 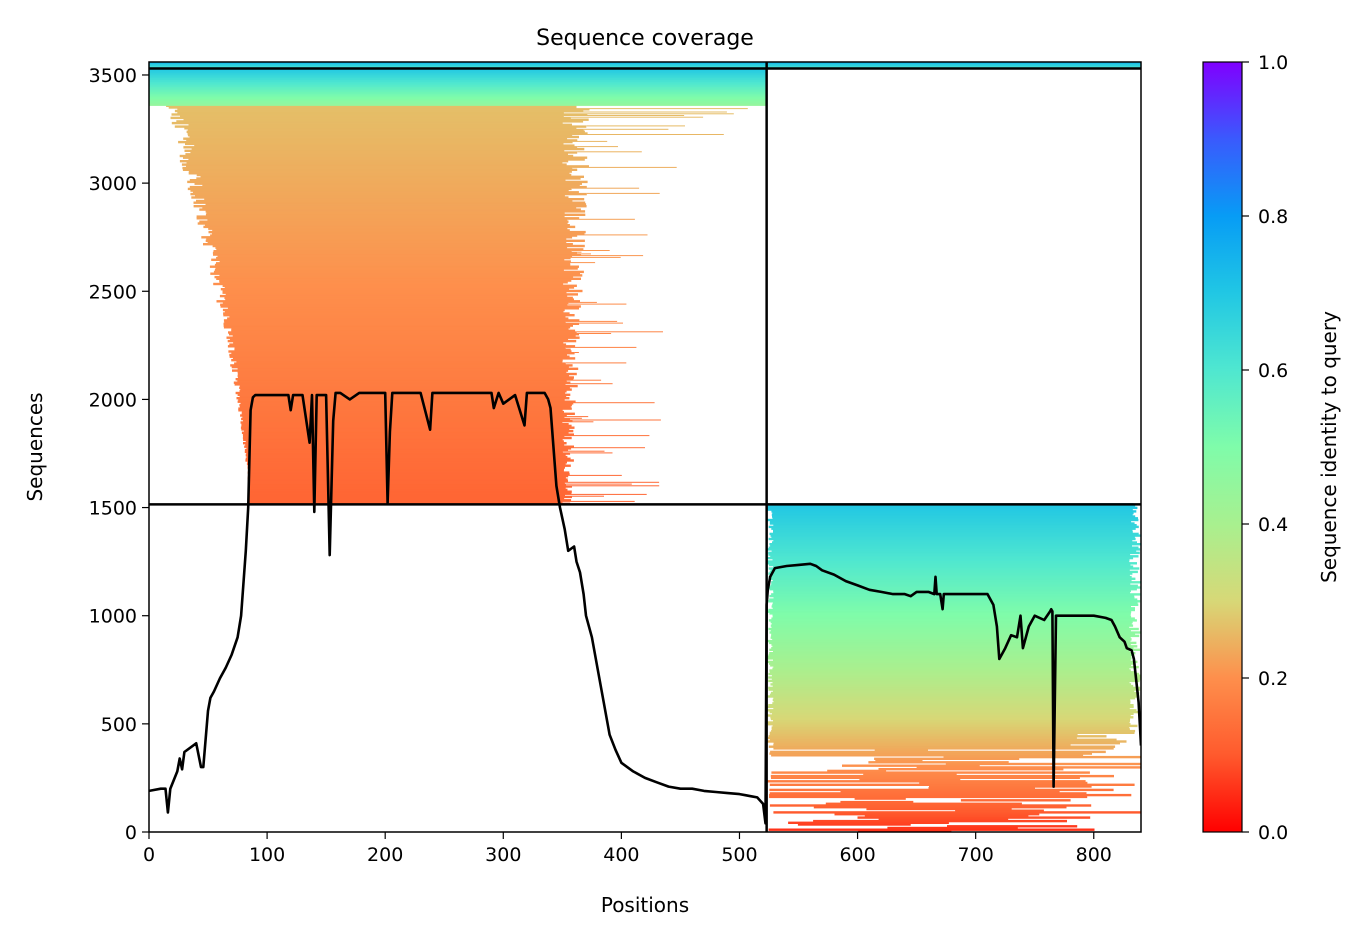 I want to click on colorbar-tick-label: 0.0, so click(x=1273, y=833).